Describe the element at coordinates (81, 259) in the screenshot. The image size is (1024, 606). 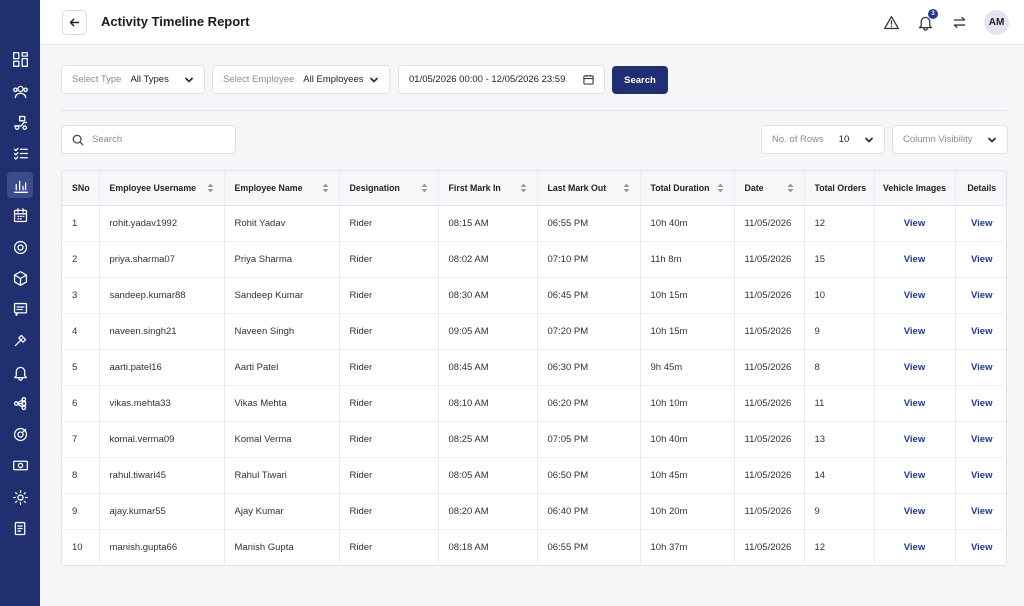
I see `table-cell: 2` at that location.